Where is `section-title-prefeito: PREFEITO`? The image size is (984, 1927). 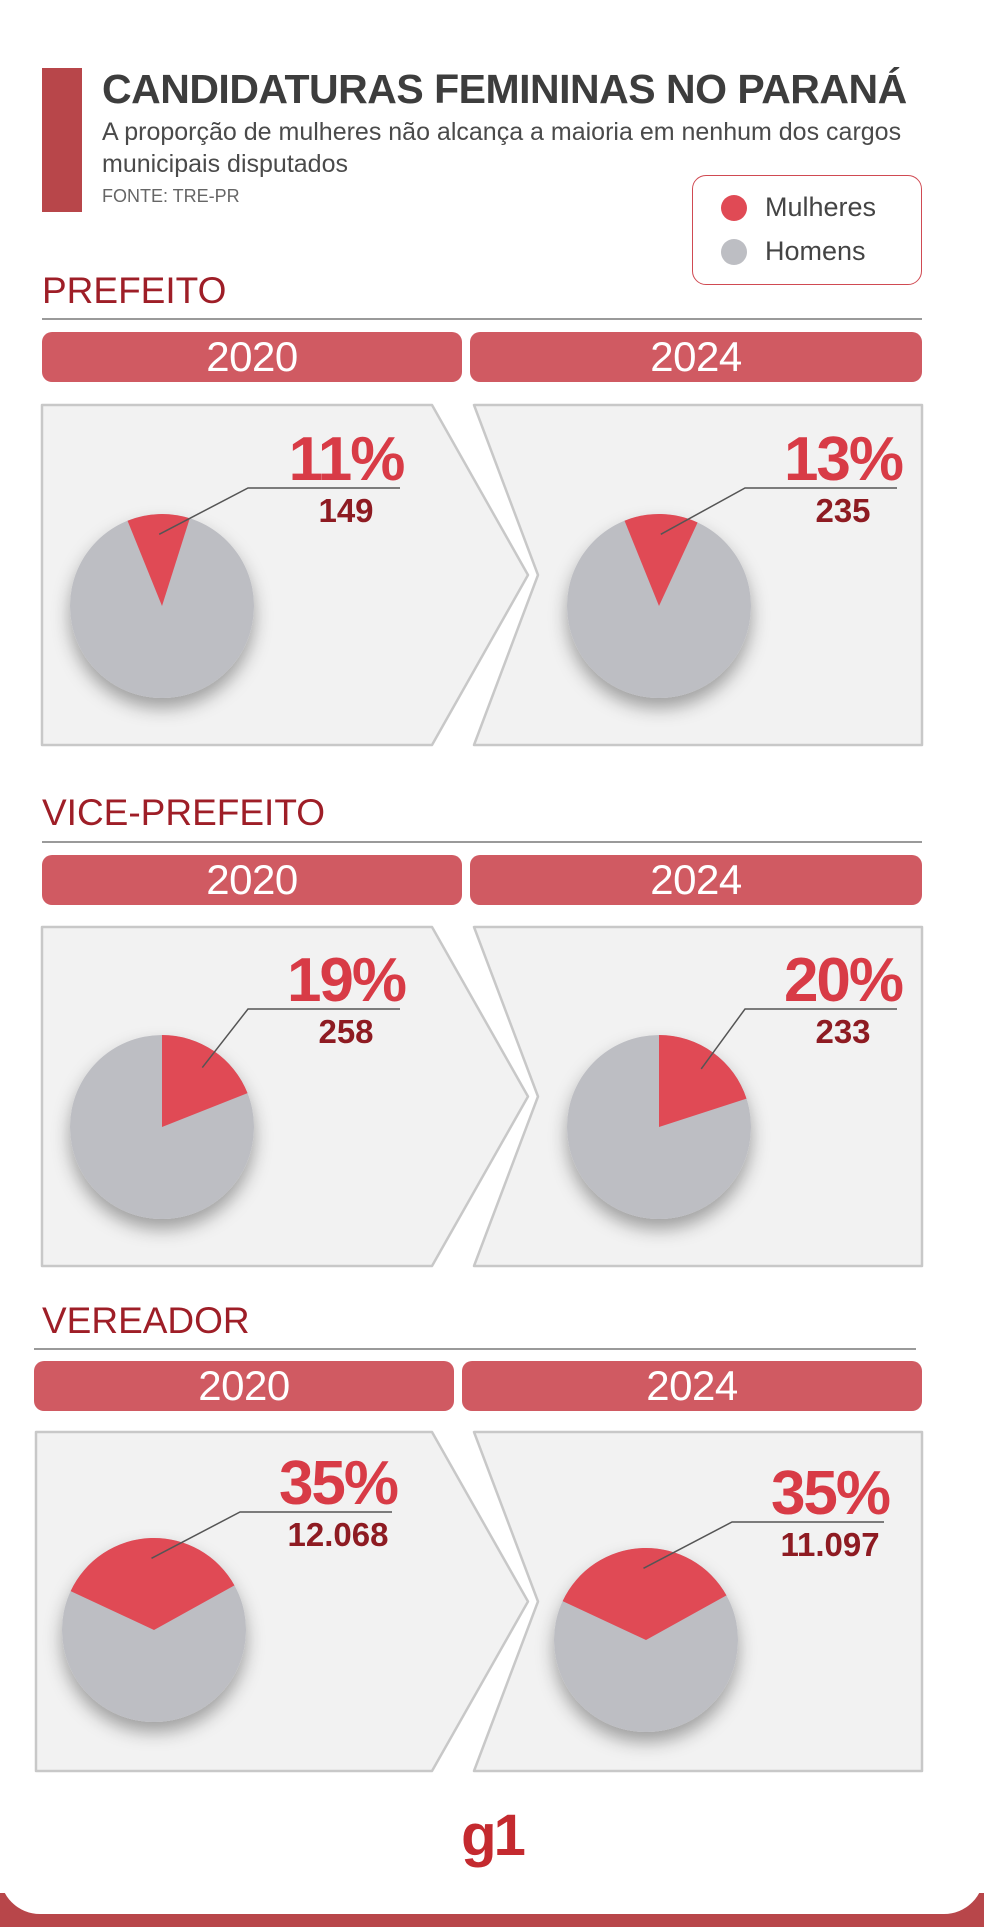
section-title-prefeito: PREFEITO is located at coordinates (134, 290).